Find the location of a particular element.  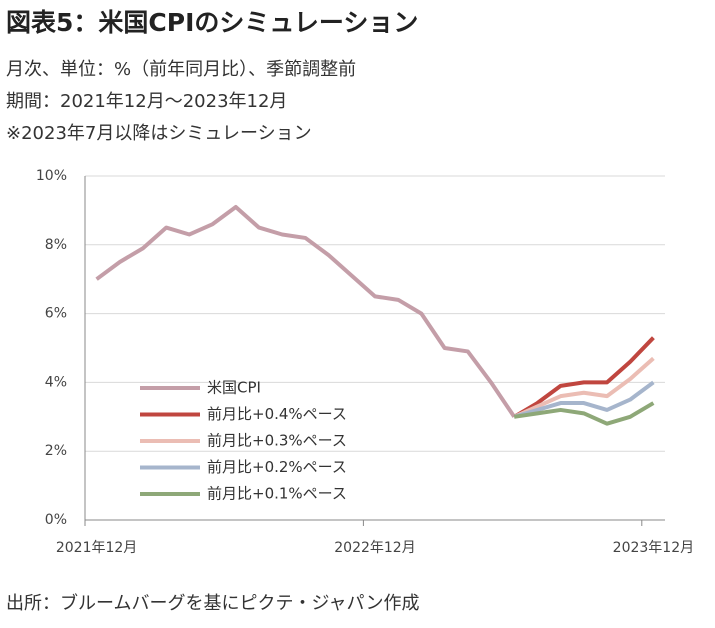

chart-title: 図表5：米国CPIのシミュレーション is located at coordinates (212, 22).